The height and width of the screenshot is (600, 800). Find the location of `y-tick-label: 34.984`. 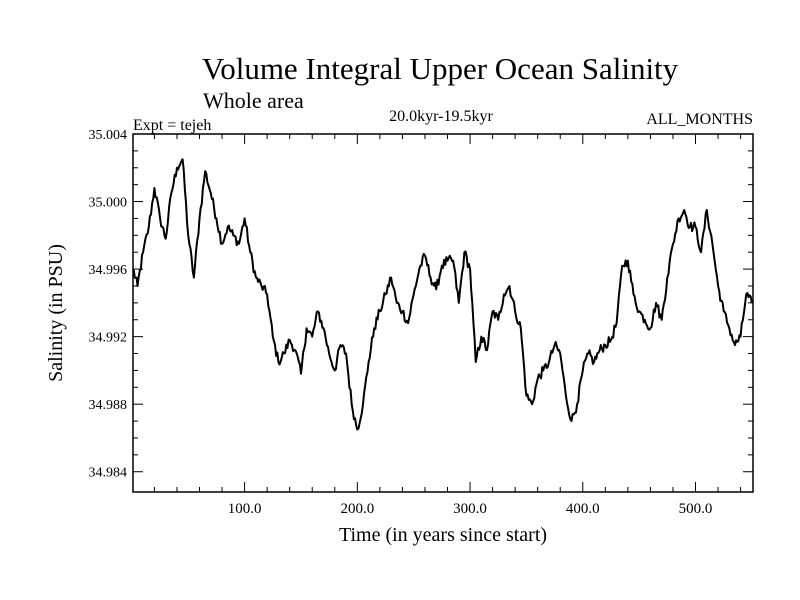

y-tick-label: 34.984 is located at coordinates (108, 473).